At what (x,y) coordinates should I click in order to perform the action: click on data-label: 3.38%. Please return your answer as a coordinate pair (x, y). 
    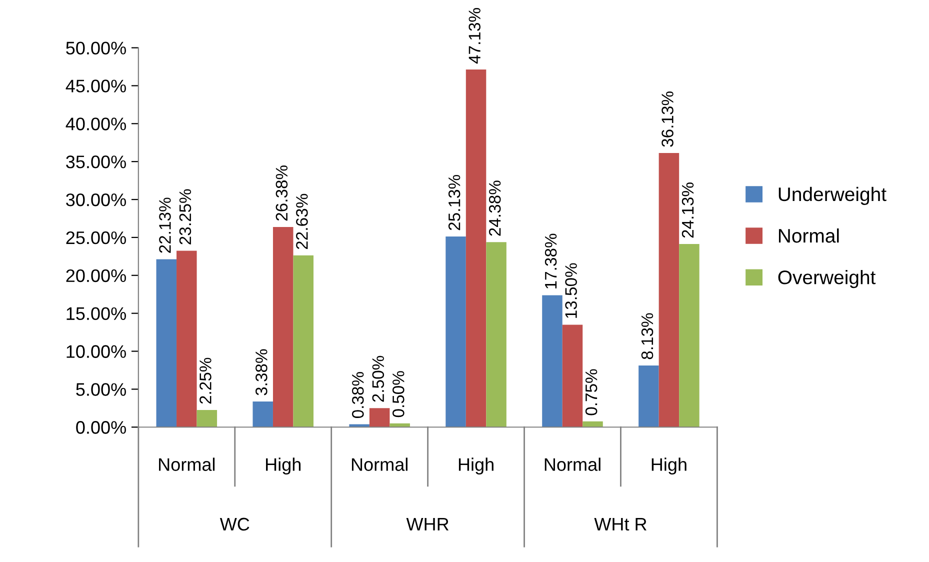
    Looking at the image, I should click on (262, 372).